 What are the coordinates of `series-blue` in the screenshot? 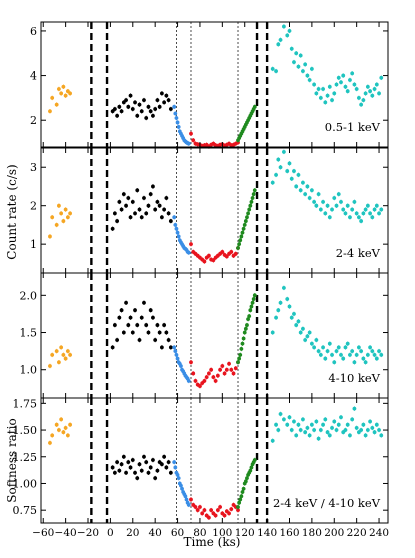 It's located at (181, 234).